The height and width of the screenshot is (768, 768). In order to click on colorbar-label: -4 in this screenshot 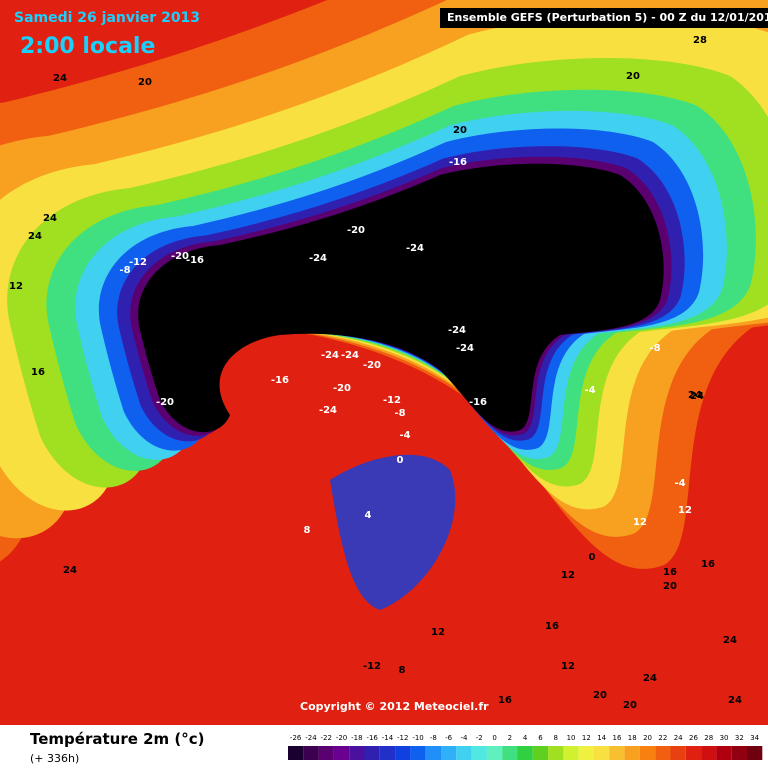, I will do `click(464, 738)`.